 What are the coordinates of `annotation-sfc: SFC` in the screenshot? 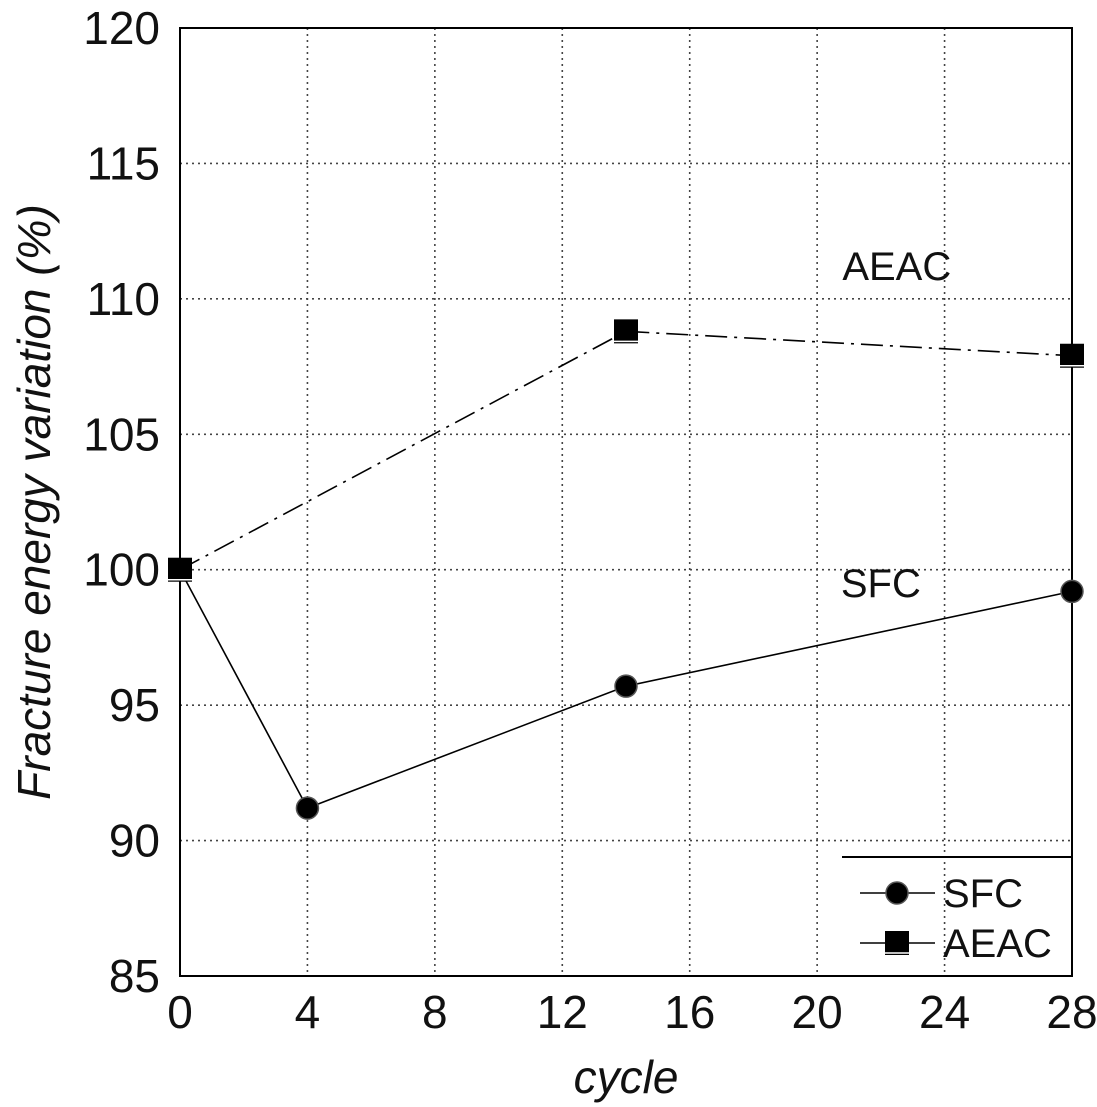 It's located at (881, 584).